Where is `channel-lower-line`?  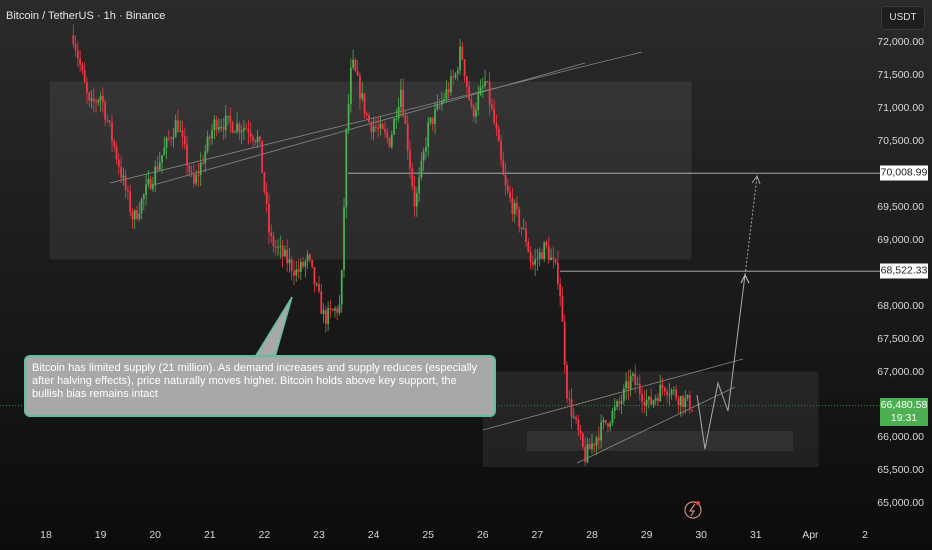 channel-lower-line is located at coordinates (656, 425).